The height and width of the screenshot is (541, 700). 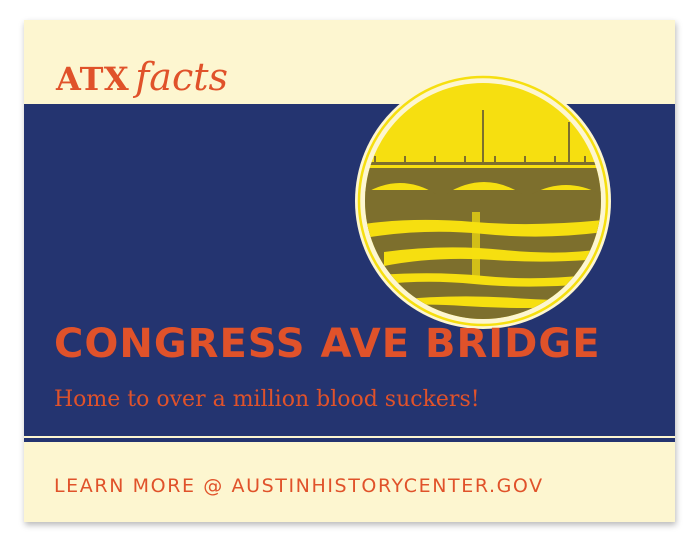 I want to click on subtitle: Home to over a million blood suckers!, so click(x=267, y=399).